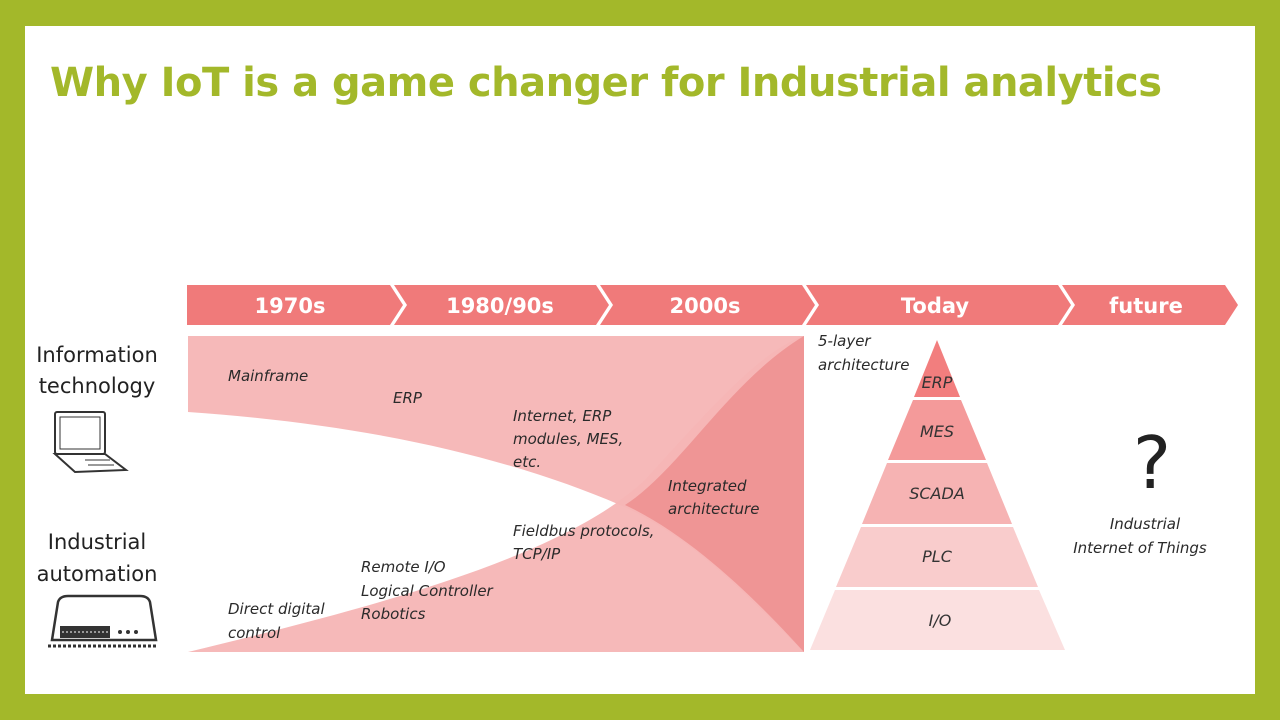  I want to click on era-label-1970s: 1970s, so click(290, 306).